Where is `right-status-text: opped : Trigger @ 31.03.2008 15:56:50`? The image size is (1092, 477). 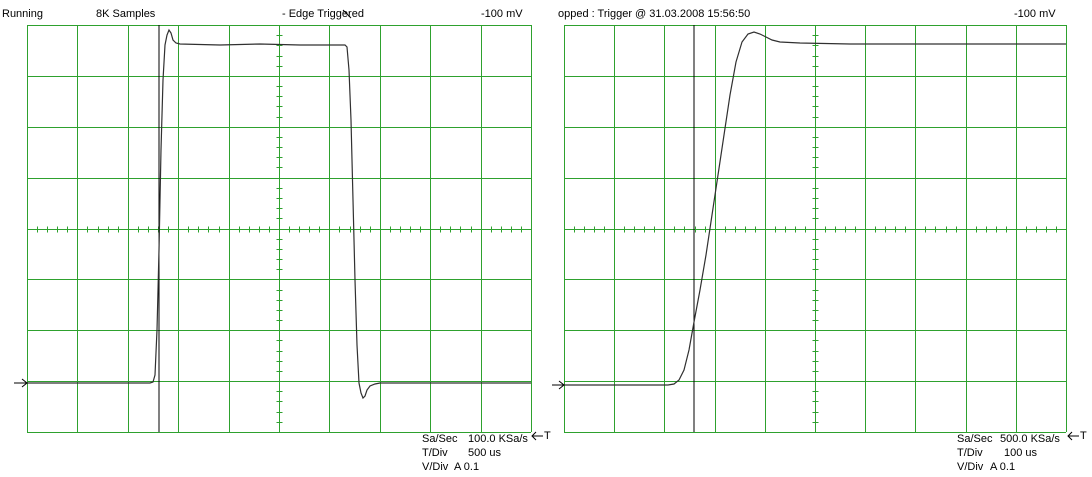 right-status-text: opped : Trigger @ 31.03.2008 15:56:50 is located at coordinates (654, 14).